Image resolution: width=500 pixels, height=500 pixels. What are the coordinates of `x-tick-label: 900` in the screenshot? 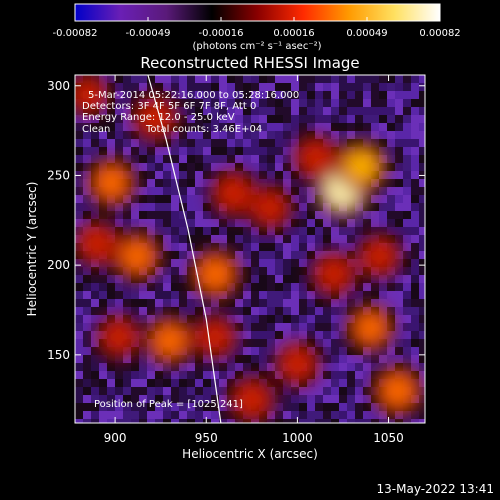 It's located at (115, 438).